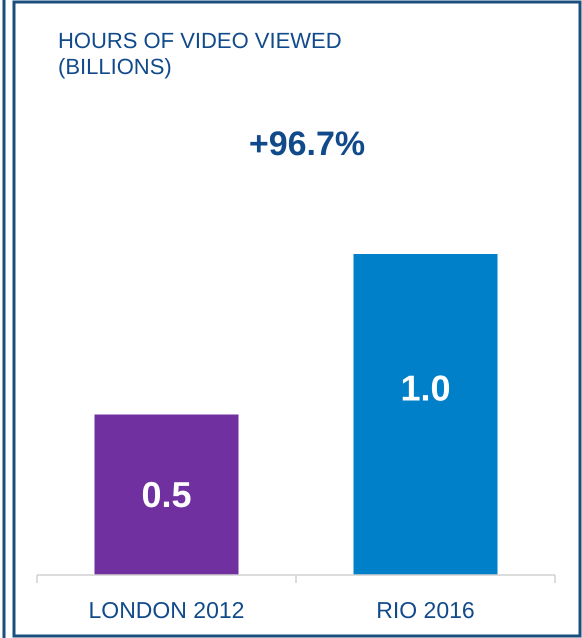  Describe the element at coordinates (307, 144) in the screenshot. I see `text: +96.7%` at that location.